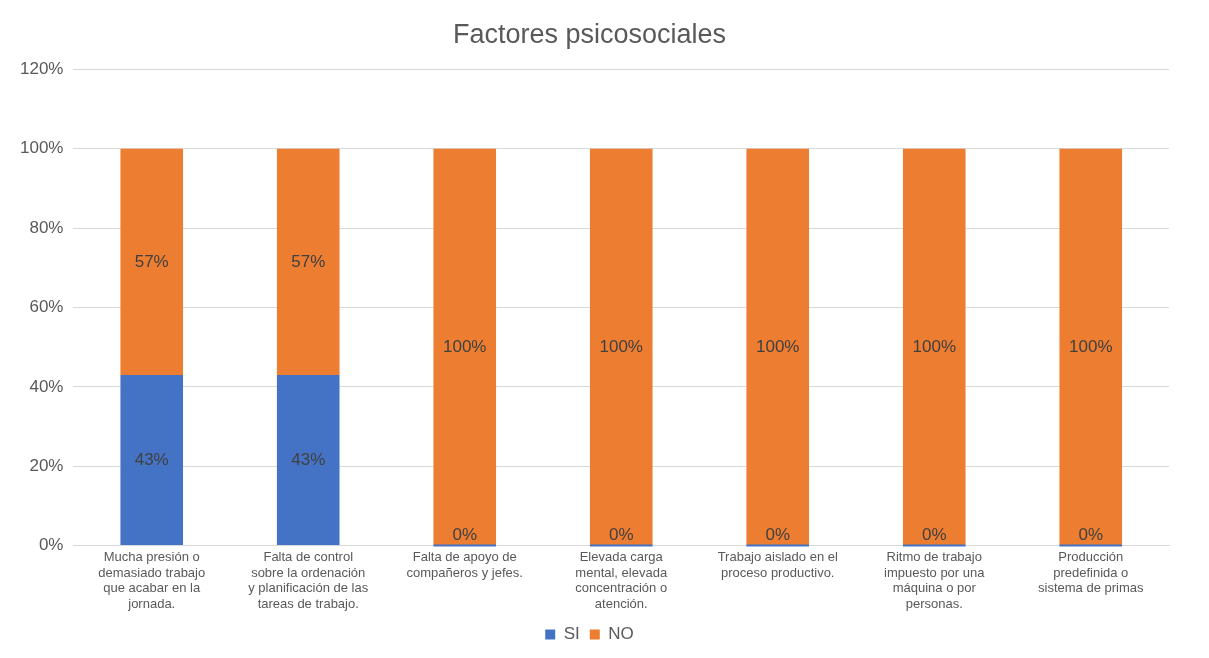 The width and height of the screenshot is (1209, 658). I want to click on y-tick-label: 60%, so click(46, 307).